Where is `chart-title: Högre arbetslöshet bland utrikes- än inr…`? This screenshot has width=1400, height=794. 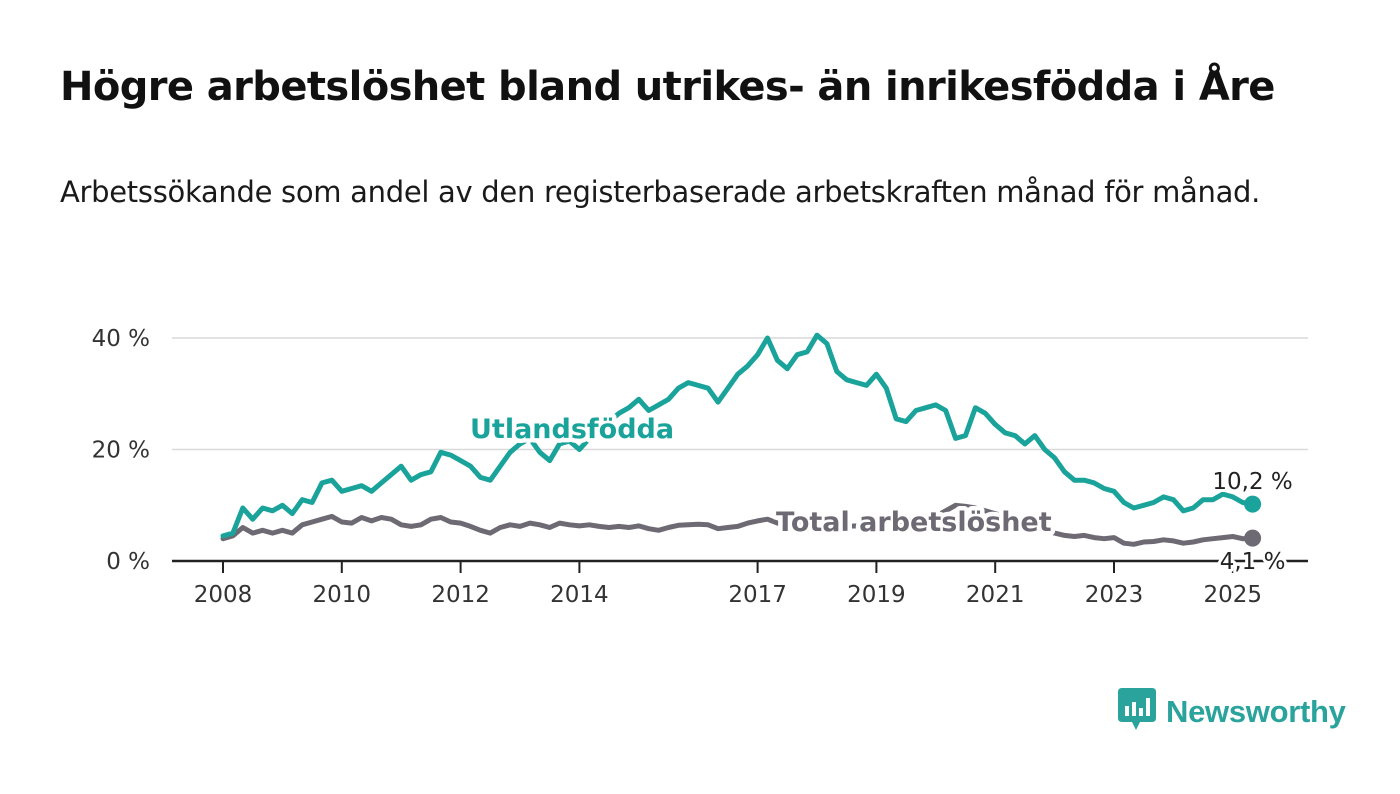
chart-title: Högre arbetslöshet bland utrikes- än inr… is located at coordinates (667, 87).